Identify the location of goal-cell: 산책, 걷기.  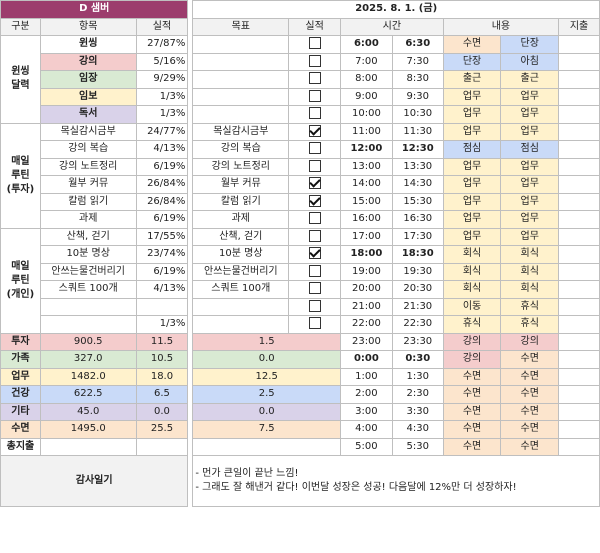
(241, 236).